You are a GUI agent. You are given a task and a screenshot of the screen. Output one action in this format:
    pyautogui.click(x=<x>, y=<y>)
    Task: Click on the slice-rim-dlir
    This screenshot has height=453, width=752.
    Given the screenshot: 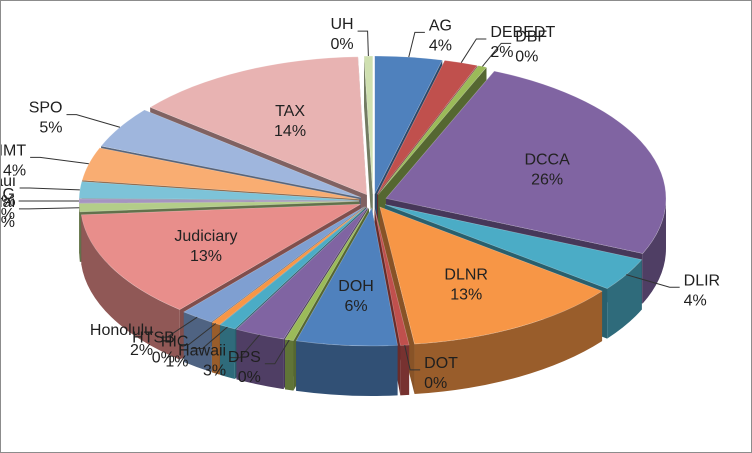 What is the action you would take?
    pyautogui.click(x=624, y=299)
    